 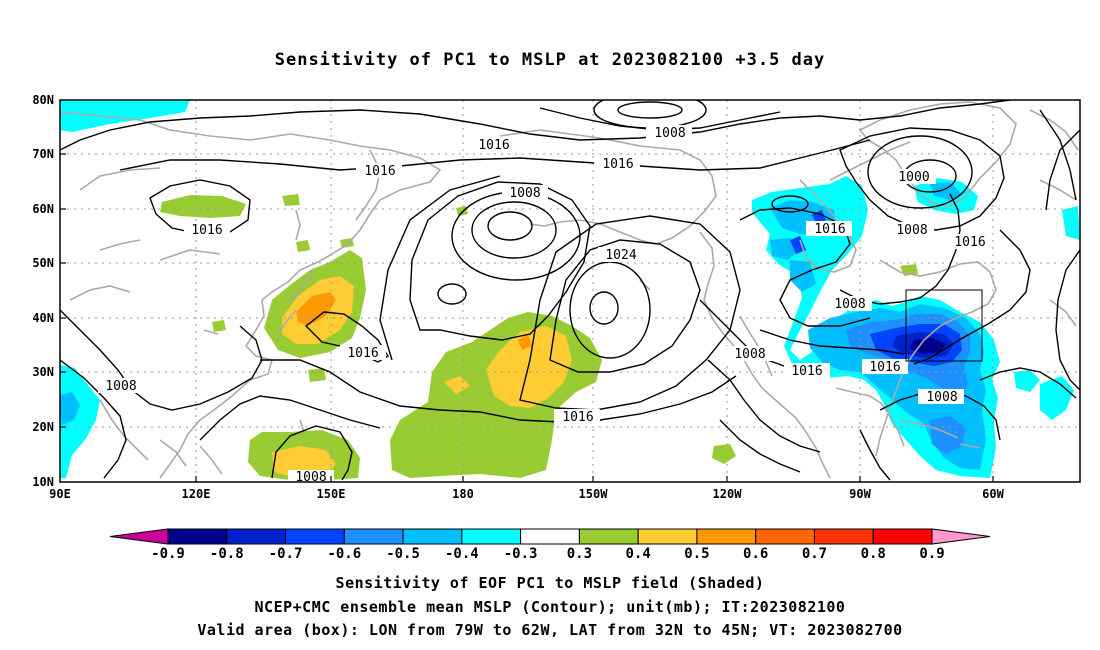 I want to click on contour-1016-south, so click(x=290, y=418).